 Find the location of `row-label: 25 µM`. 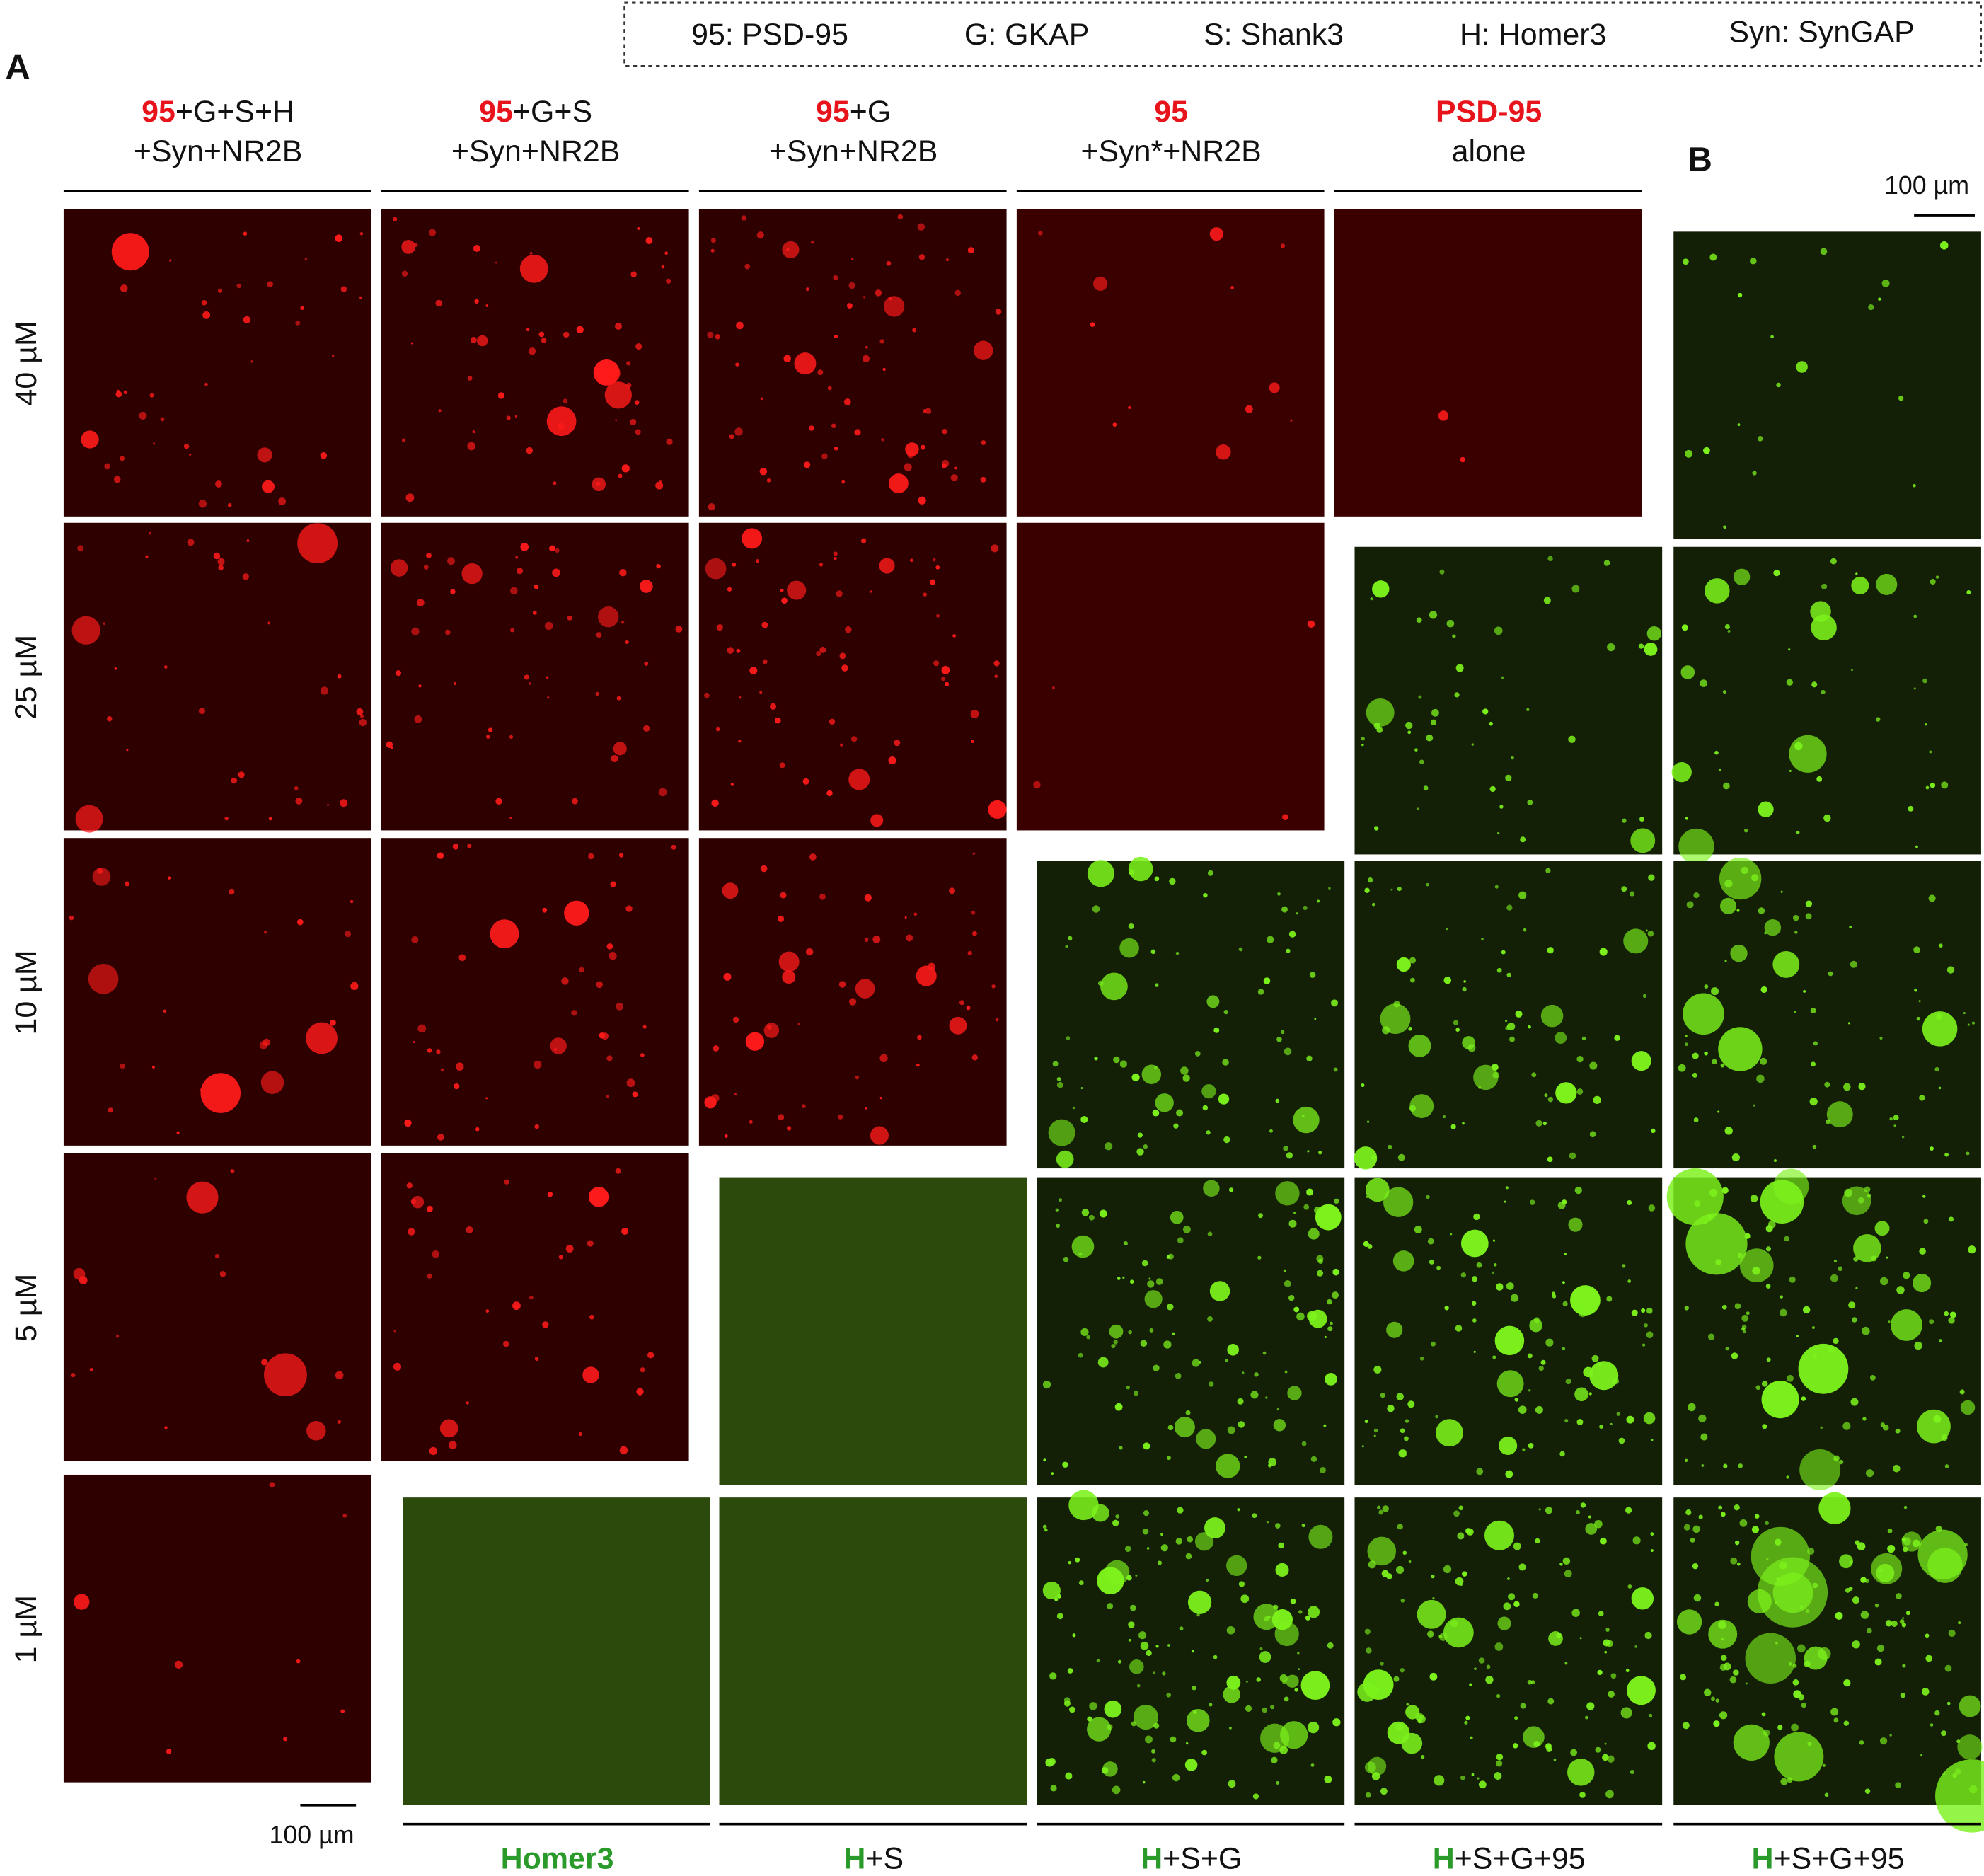

row-label: 25 µM is located at coordinates (26, 677).